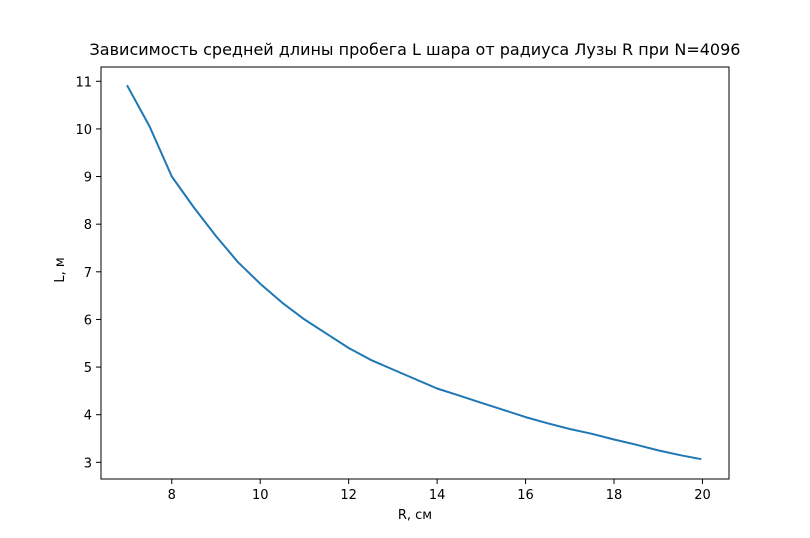 Image resolution: width=810 pixels, height=538 pixels. What do you see at coordinates (437, 495) in the screenshot?
I see `x-tick-label: 14` at bounding box center [437, 495].